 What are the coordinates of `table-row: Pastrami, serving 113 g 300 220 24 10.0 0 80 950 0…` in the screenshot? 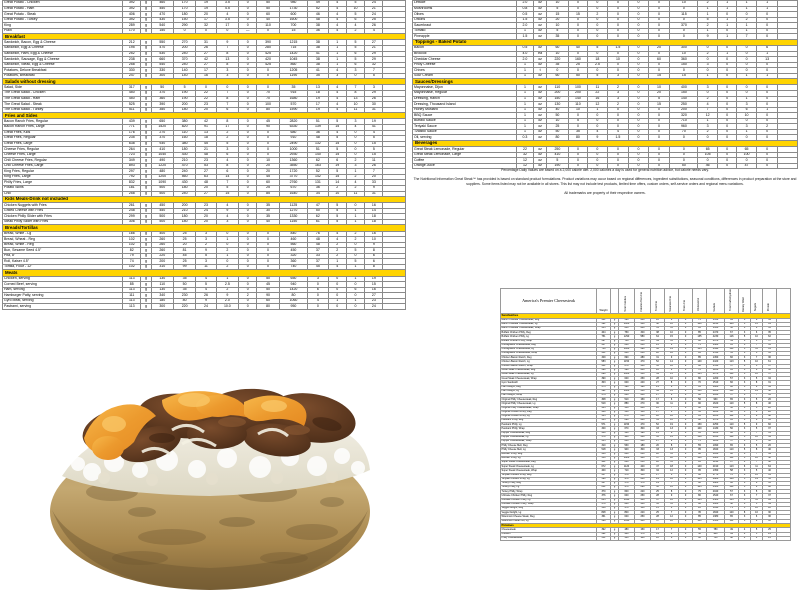 It's located at (203, 306).